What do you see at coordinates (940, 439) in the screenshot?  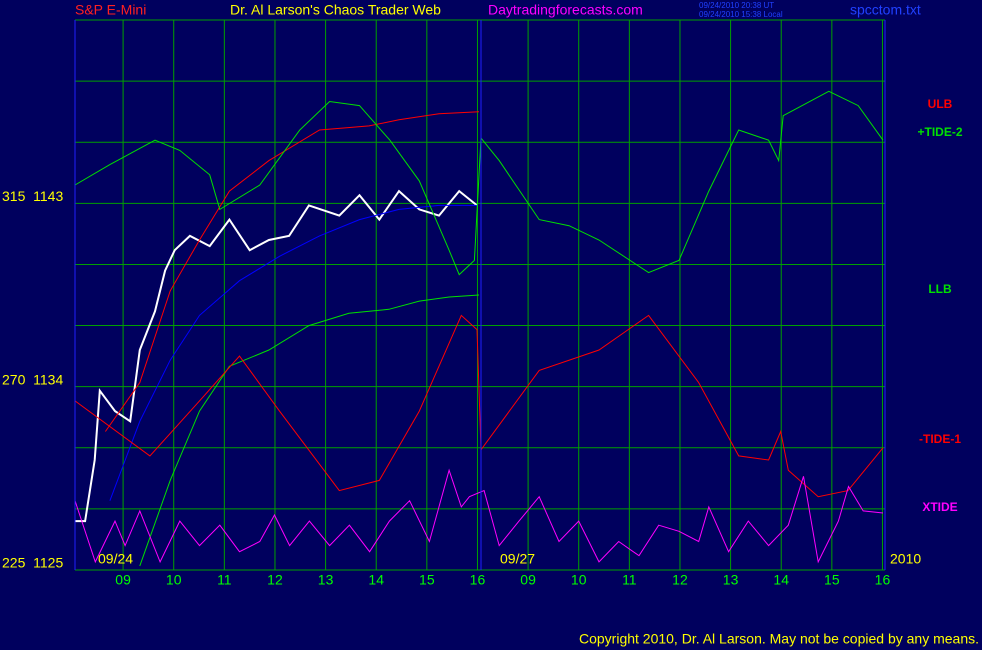 I see `legend-entry: -TIDE-1` at bounding box center [940, 439].